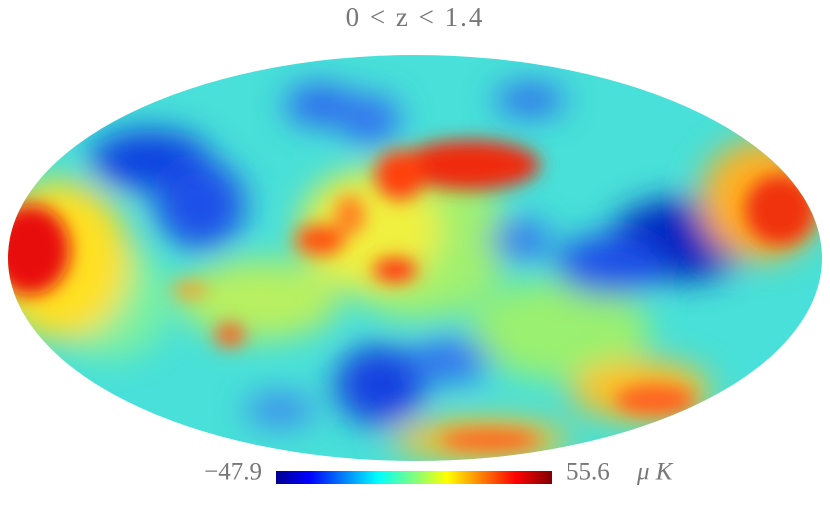  Describe the element at coordinates (233, 472) in the screenshot. I see `colorbar-min-label: −47.9` at that location.